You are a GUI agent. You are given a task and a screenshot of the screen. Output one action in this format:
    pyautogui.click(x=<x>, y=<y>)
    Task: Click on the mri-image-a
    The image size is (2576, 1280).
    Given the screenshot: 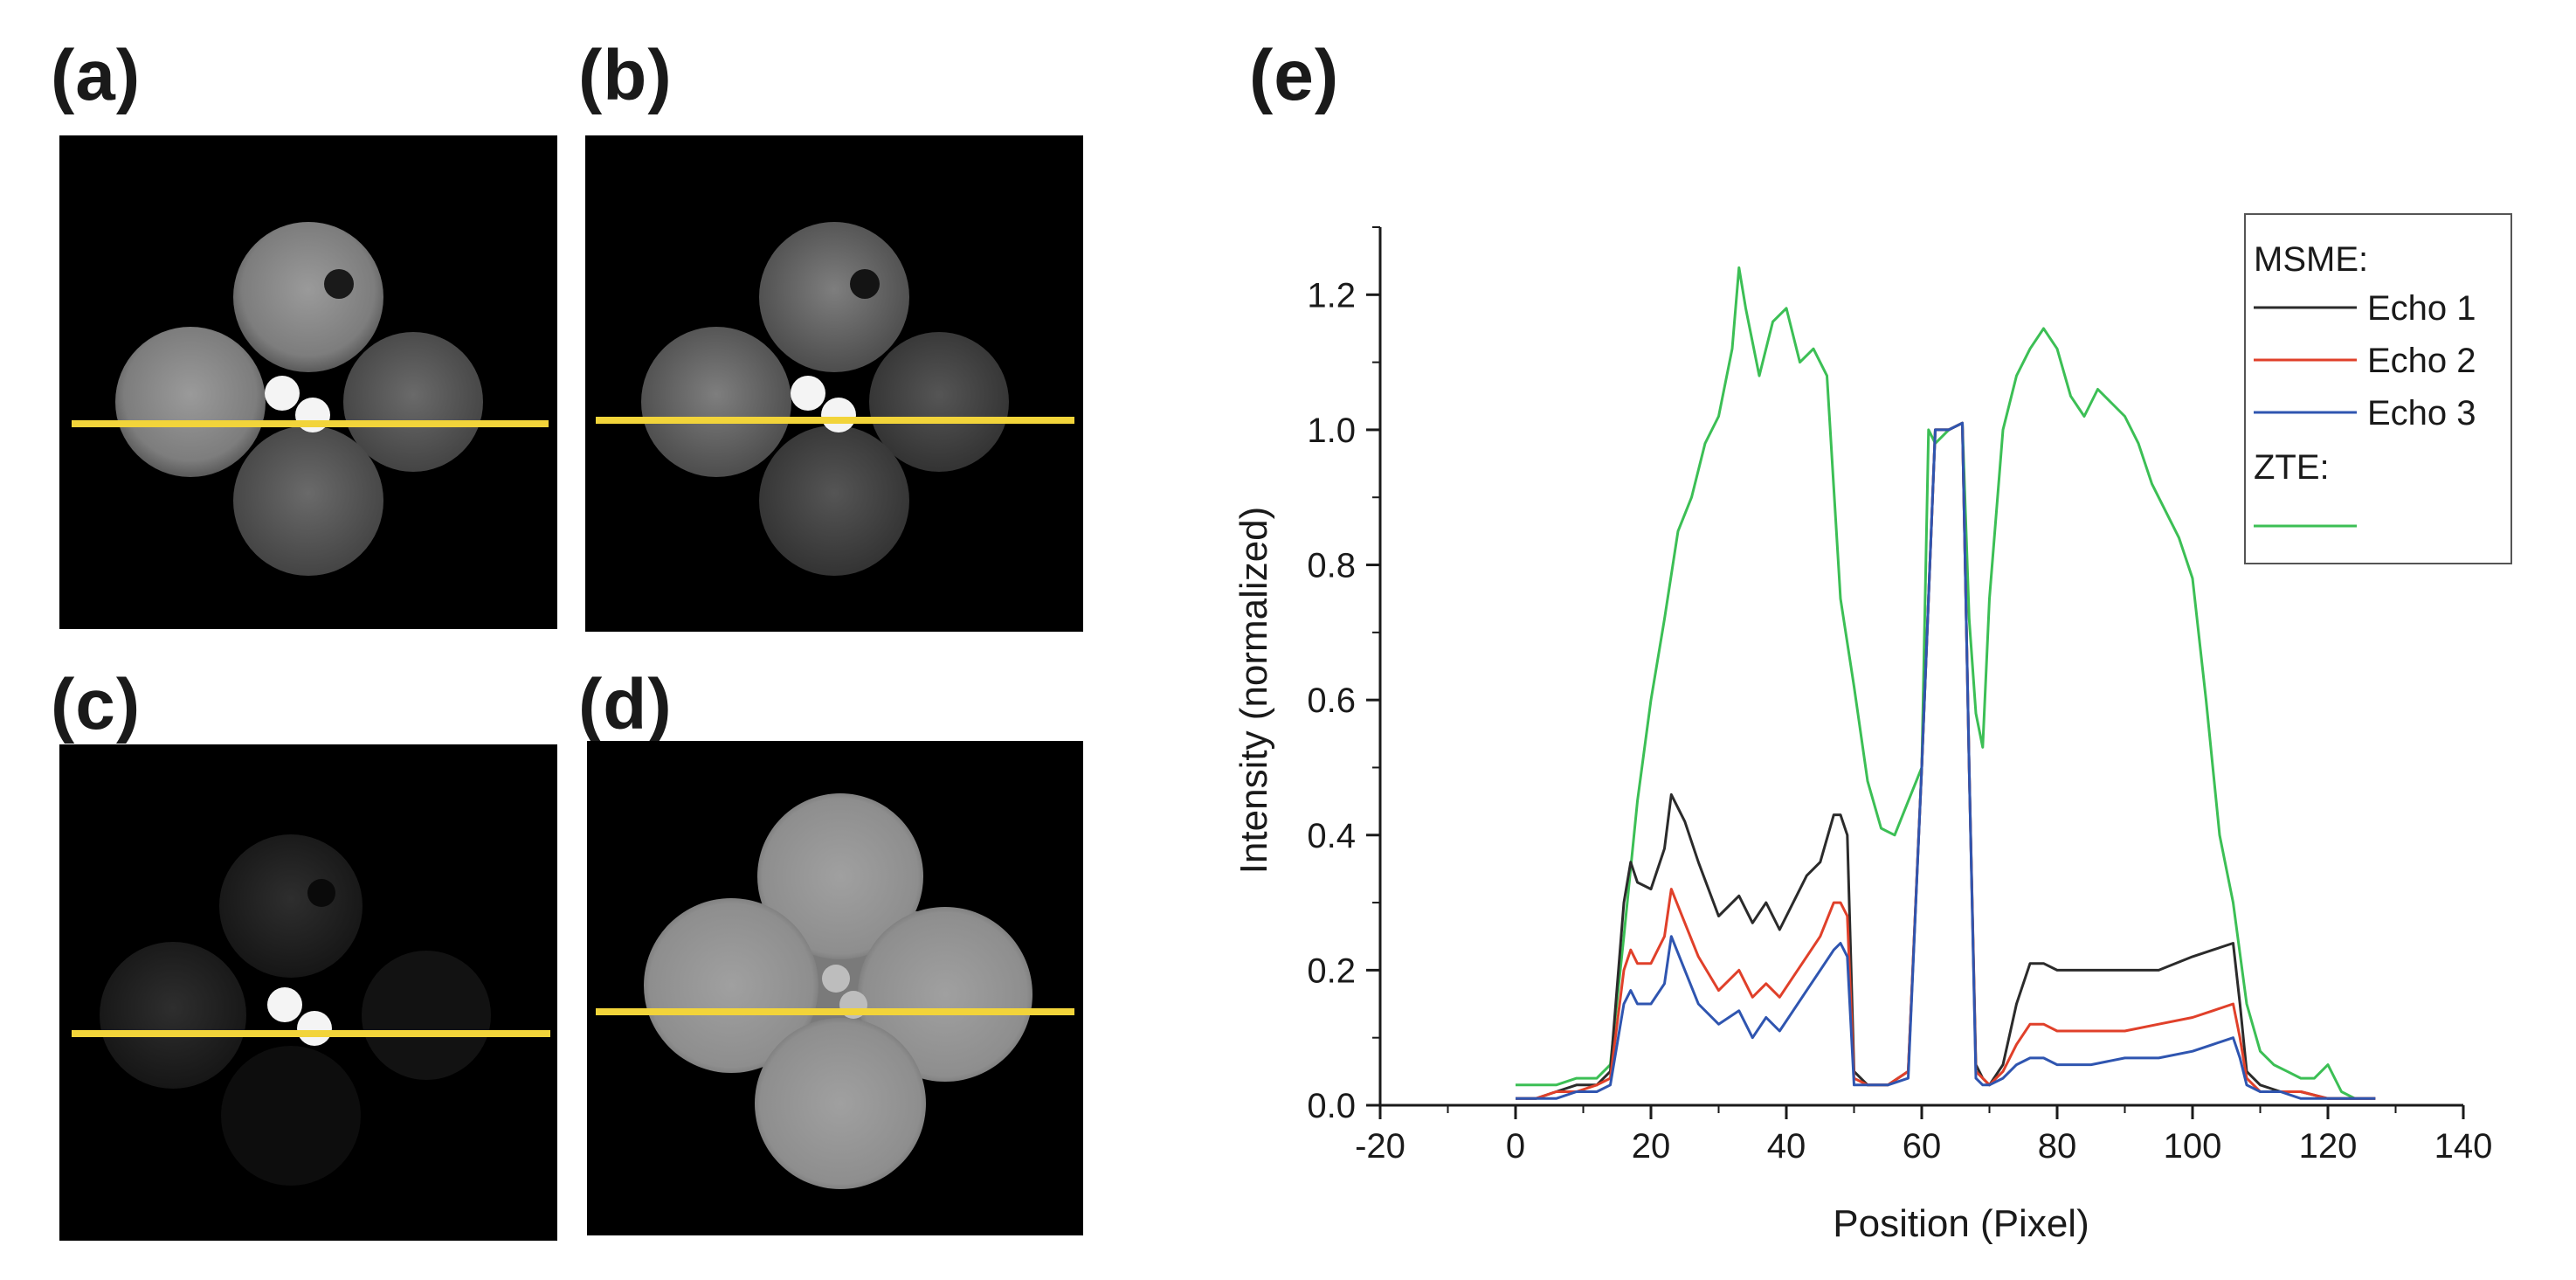 What is the action you would take?
    pyautogui.click(x=308, y=382)
    